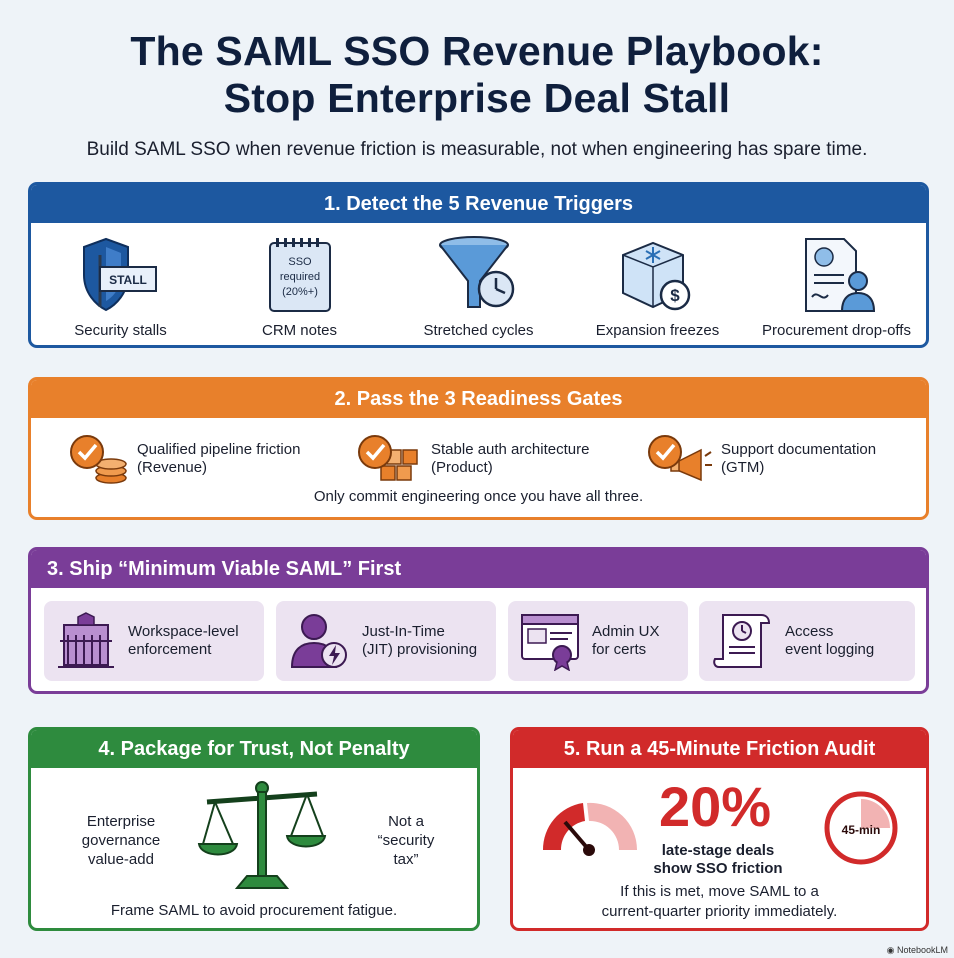 The width and height of the screenshot is (954, 958). I want to click on title-line-2: Stop Enterprise Deal Stall, so click(477, 98).